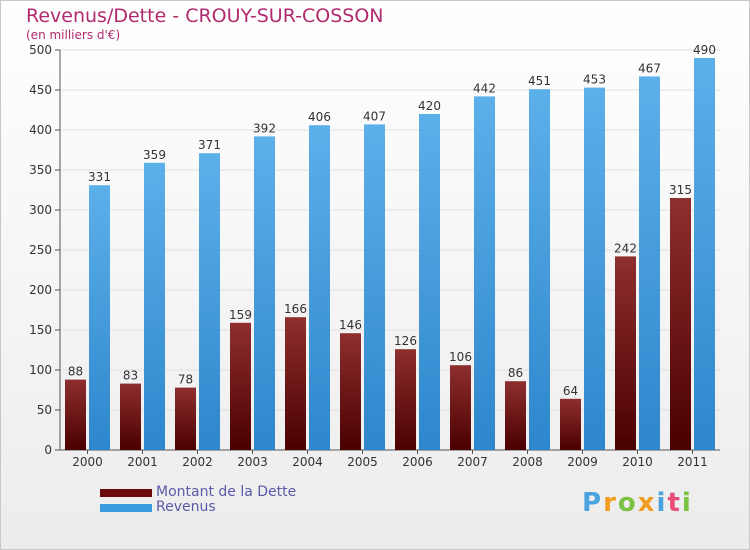 The width and height of the screenshot is (750, 550). I want to click on y-tick-label: 450, so click(40, 90).